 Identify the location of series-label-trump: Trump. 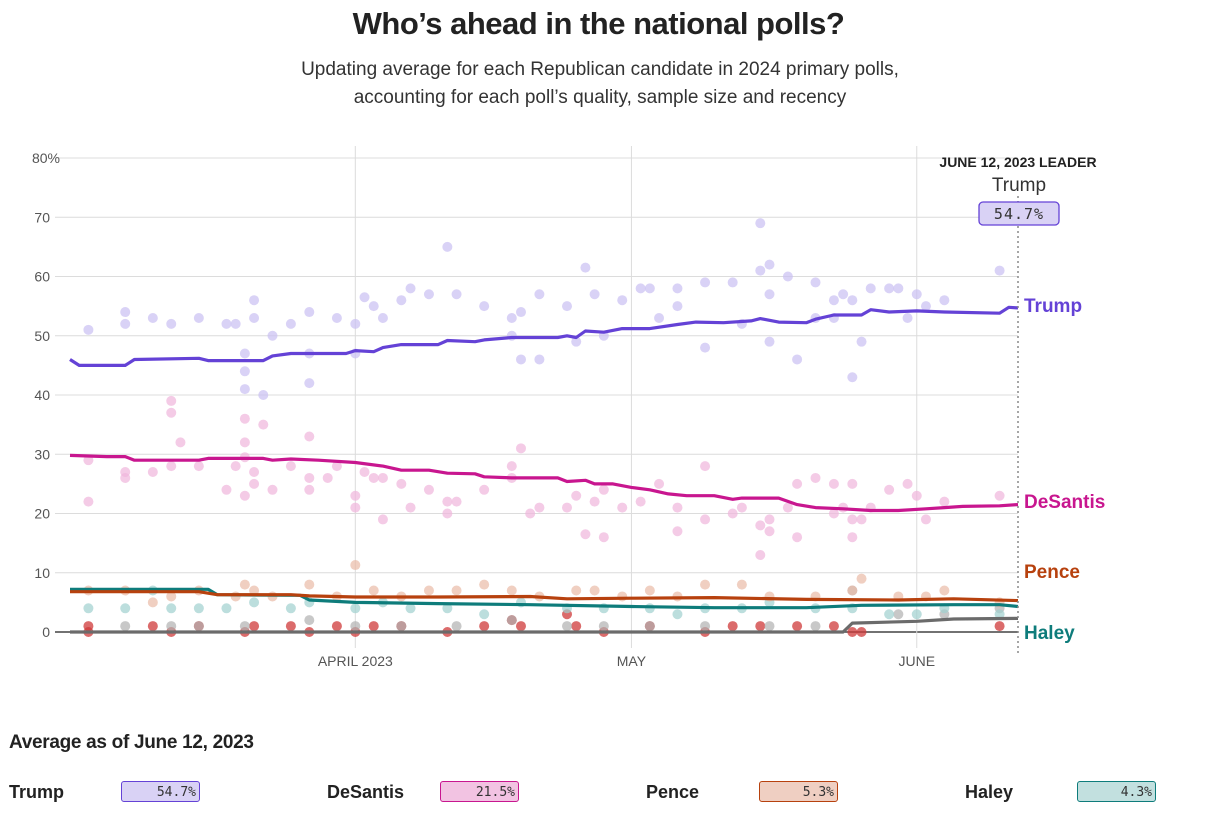
(1053, 306).